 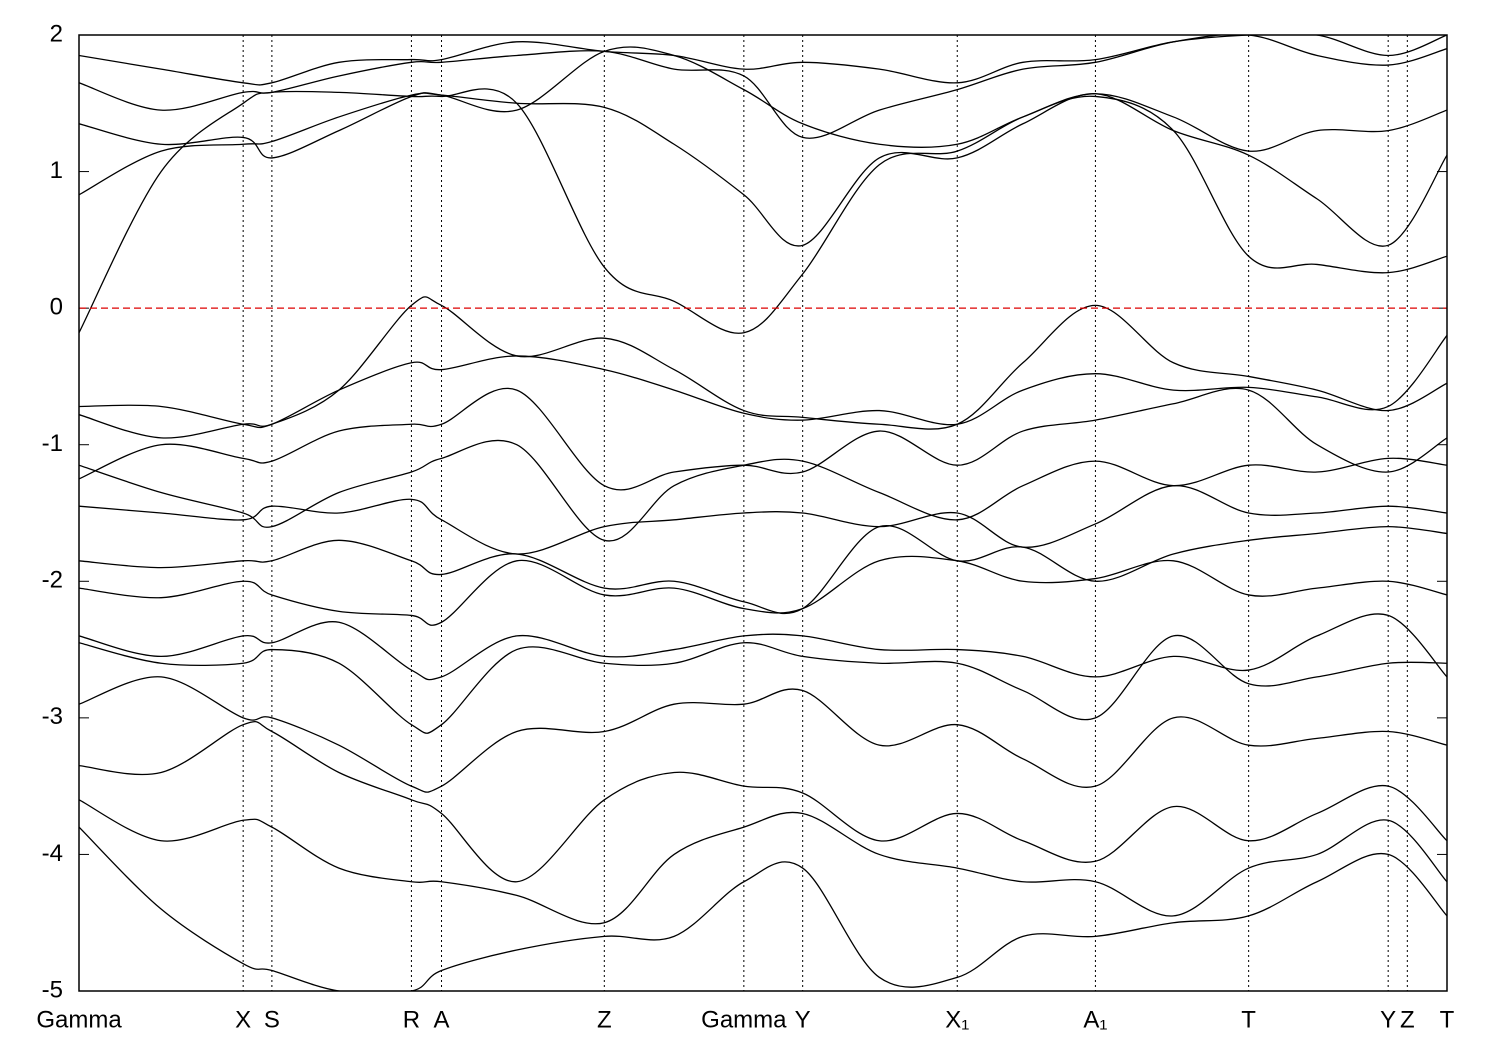 What do you see at coordinates (243, 1019) in the screenshot?
I see `x-tick-label: X` at bounding box center [243, 1019].